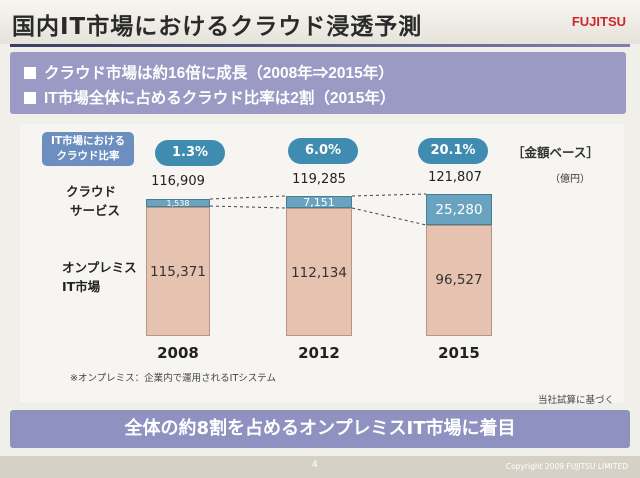 The image size is (640, 478). What do you see at coordinates (99, 277) in the screenshot?
I see `onprem-market-label: オンプレミス IT市場` at bounding box center [99, 277].